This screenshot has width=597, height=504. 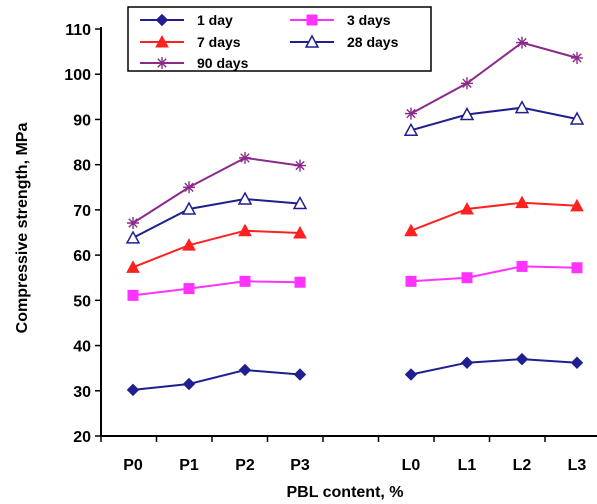 I want to click on legend-box, so click(x=279, y=39).